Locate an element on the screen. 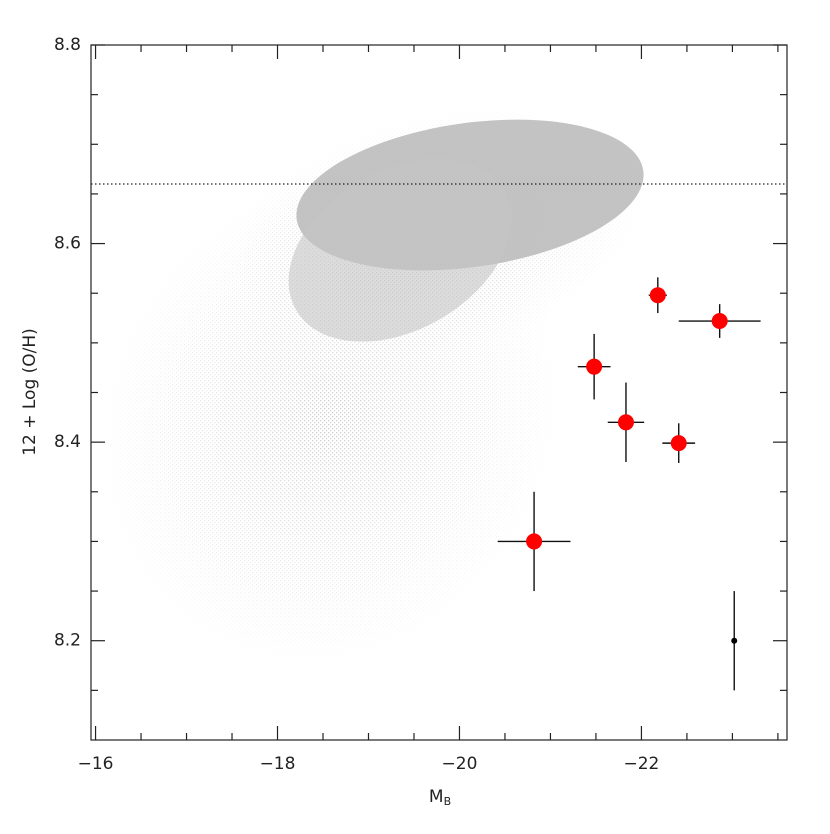 This screenshot has width=830, height=834. y-tick-label: 8.2 is located at coordinates (67, 641).